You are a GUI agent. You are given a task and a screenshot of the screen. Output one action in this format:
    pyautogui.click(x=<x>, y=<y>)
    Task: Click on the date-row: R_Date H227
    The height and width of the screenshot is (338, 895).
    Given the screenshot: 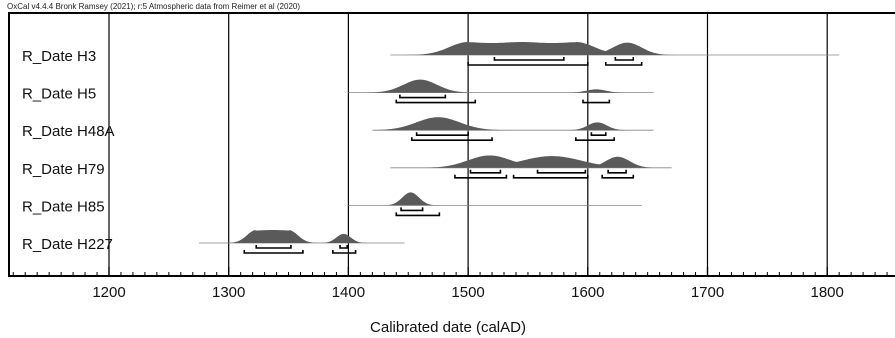 What is the action you would take?
    pyautogui.click(x=213, y=242)
    